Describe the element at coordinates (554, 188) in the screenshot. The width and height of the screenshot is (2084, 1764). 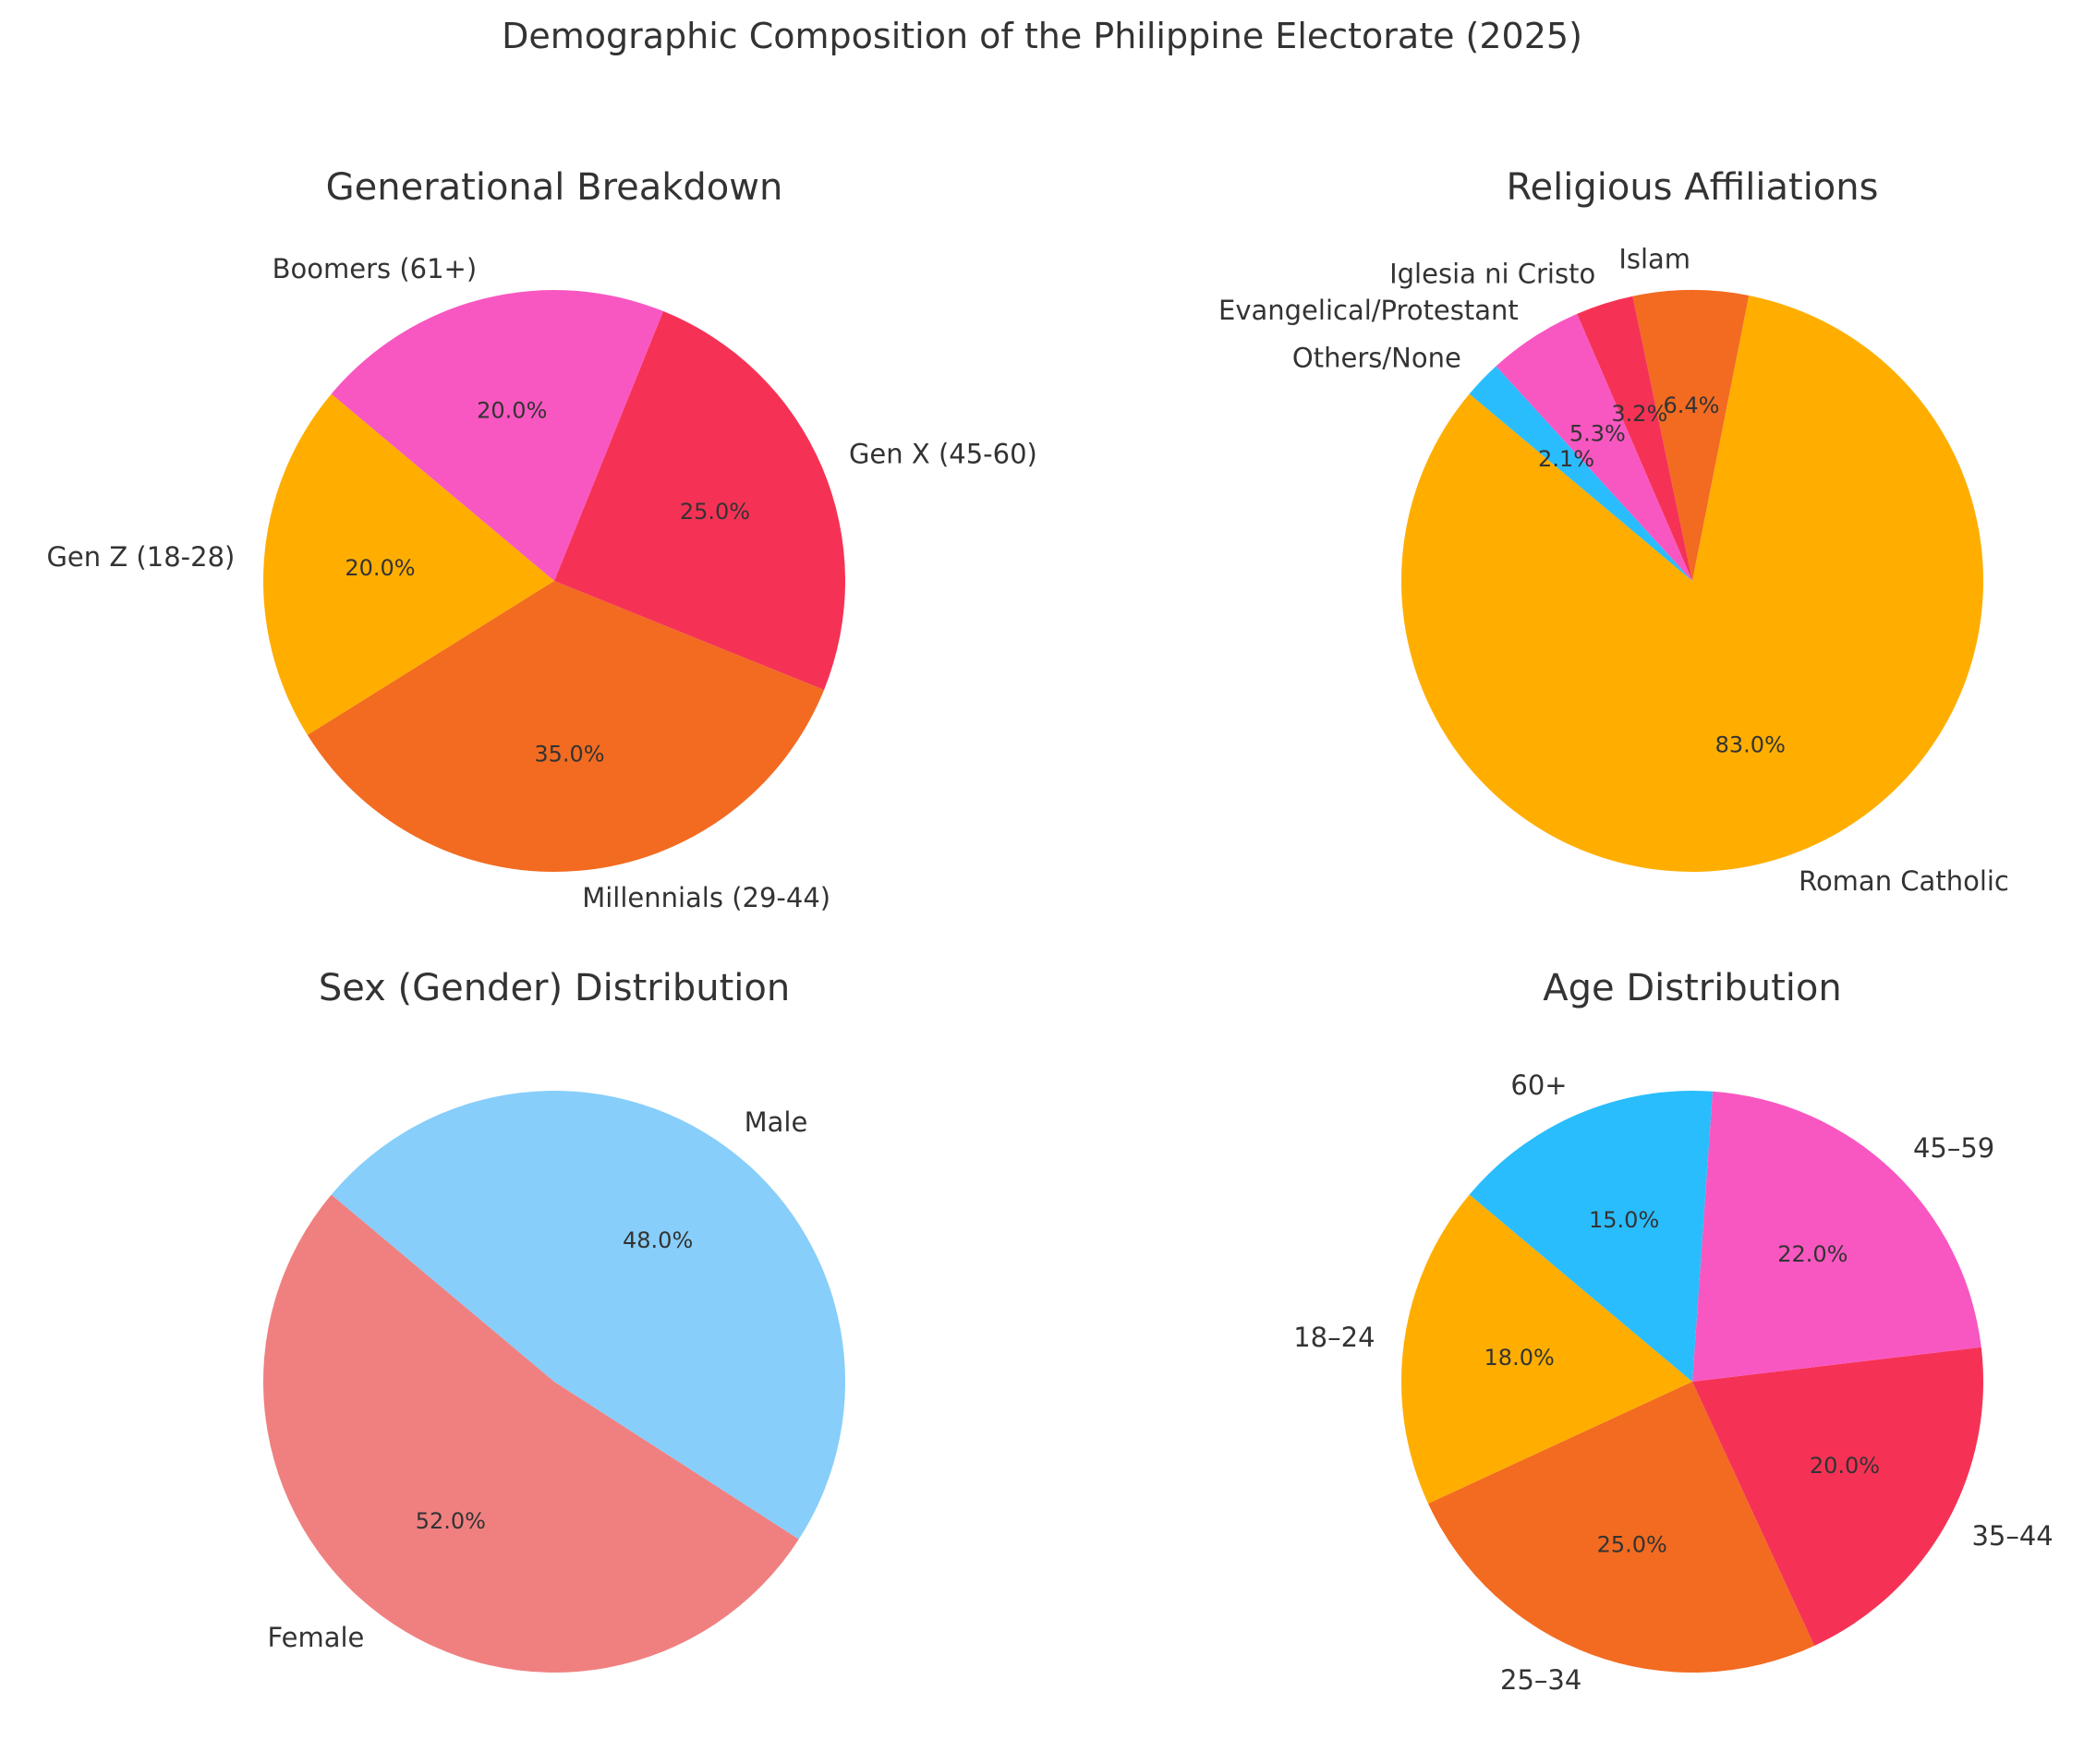
I see `subplot-title: Generational Breakdown` at that location.